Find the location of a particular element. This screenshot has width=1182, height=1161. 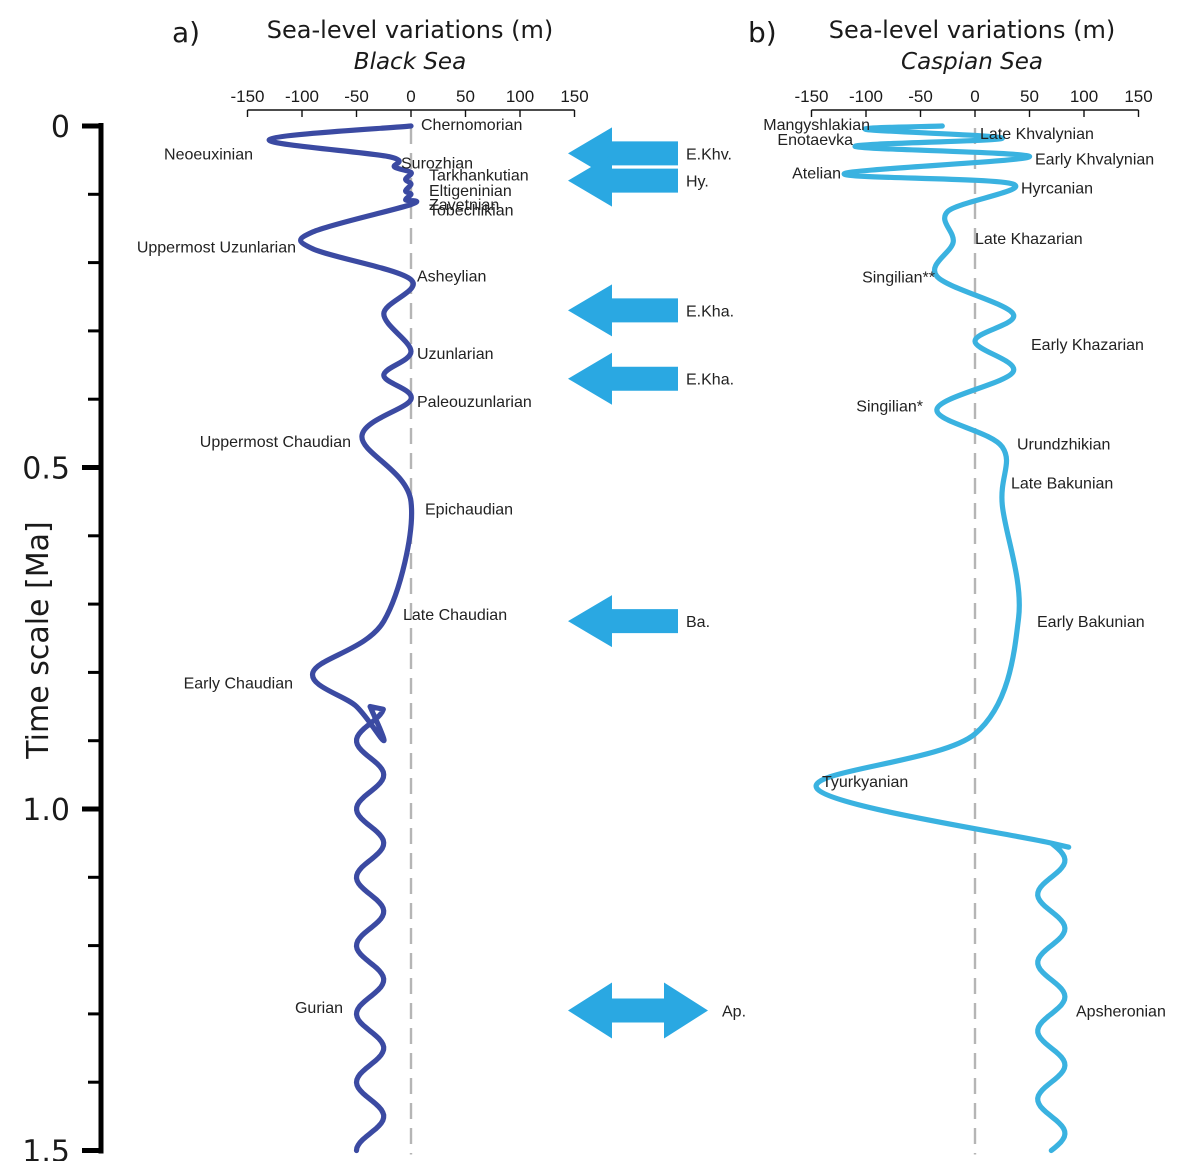

stage-label: Eltigeninian is located at coordinates (470, 191).